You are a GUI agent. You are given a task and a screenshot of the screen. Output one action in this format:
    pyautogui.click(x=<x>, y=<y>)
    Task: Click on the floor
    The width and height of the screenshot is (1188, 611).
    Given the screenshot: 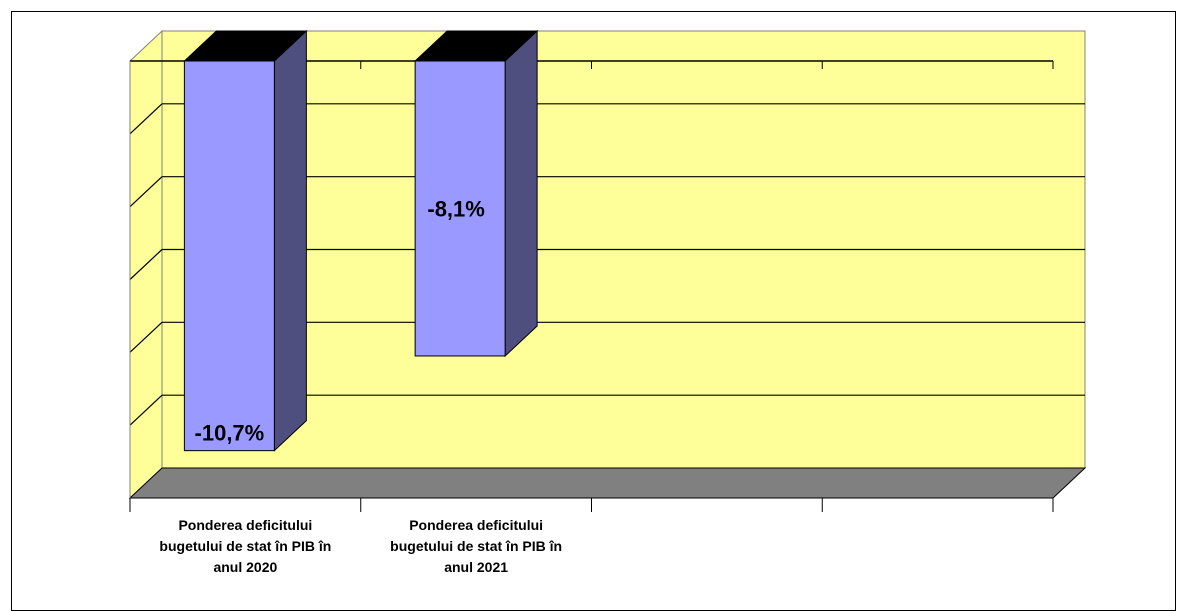 What is the action you would take?
    pyautogui.click(x=607, y=483)
    